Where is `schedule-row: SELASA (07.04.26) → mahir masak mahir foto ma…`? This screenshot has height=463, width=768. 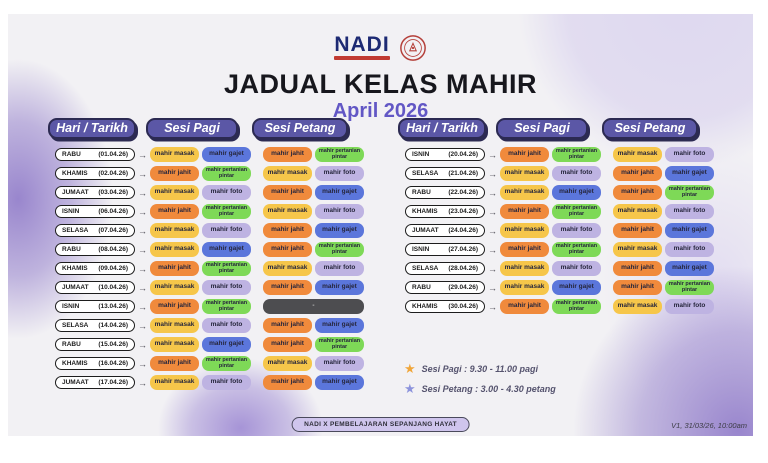 schedule-row: SELASA (07.04.26) → mahir masak mahir foto ma… is located at coordinates (206, 230).